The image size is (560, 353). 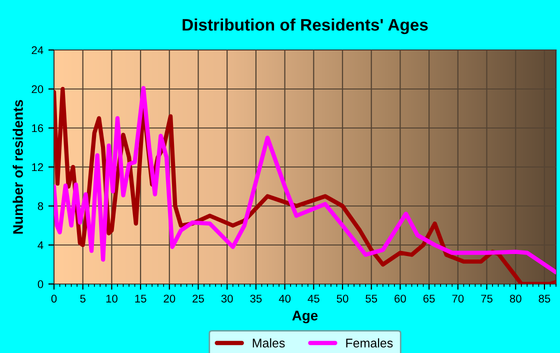 I want to click on y-axis-title: Number of residents, so click(x=17, y=167).